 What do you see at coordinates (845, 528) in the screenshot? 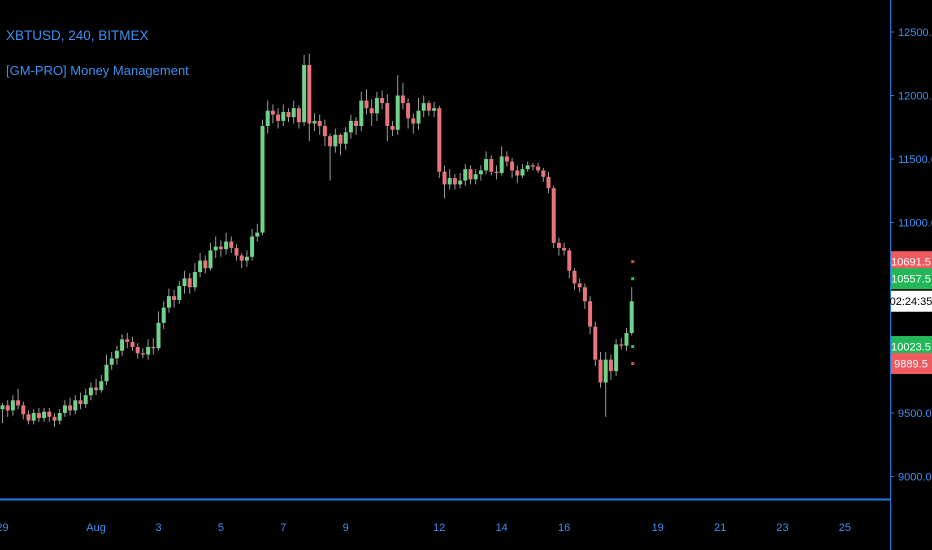
I see `x-tick-label: 25` at bounding box center [845, 528].